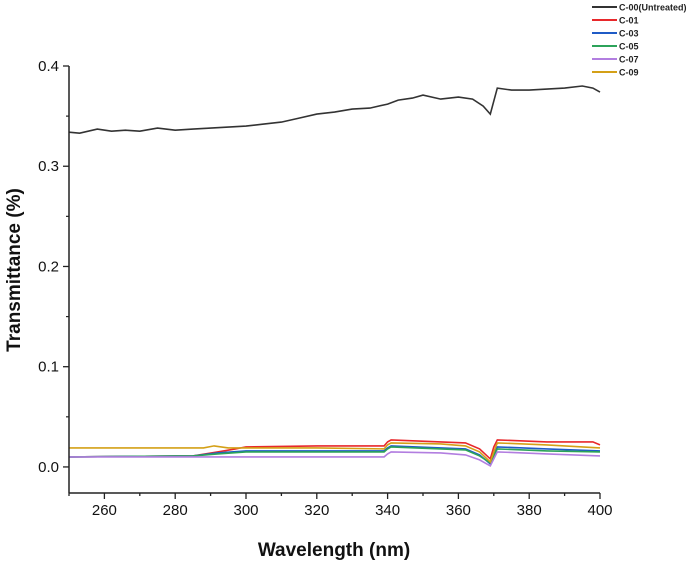  I want to click on legend-label: C-09, so click(629, 73).